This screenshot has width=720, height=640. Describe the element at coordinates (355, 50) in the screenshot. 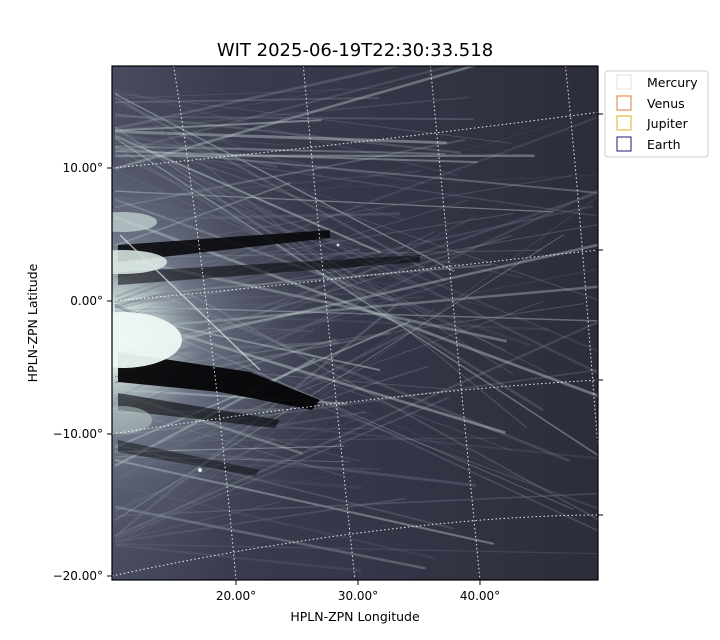

I see `figure-title: WIT 2025-06-19T22:30:33.518` at that location.